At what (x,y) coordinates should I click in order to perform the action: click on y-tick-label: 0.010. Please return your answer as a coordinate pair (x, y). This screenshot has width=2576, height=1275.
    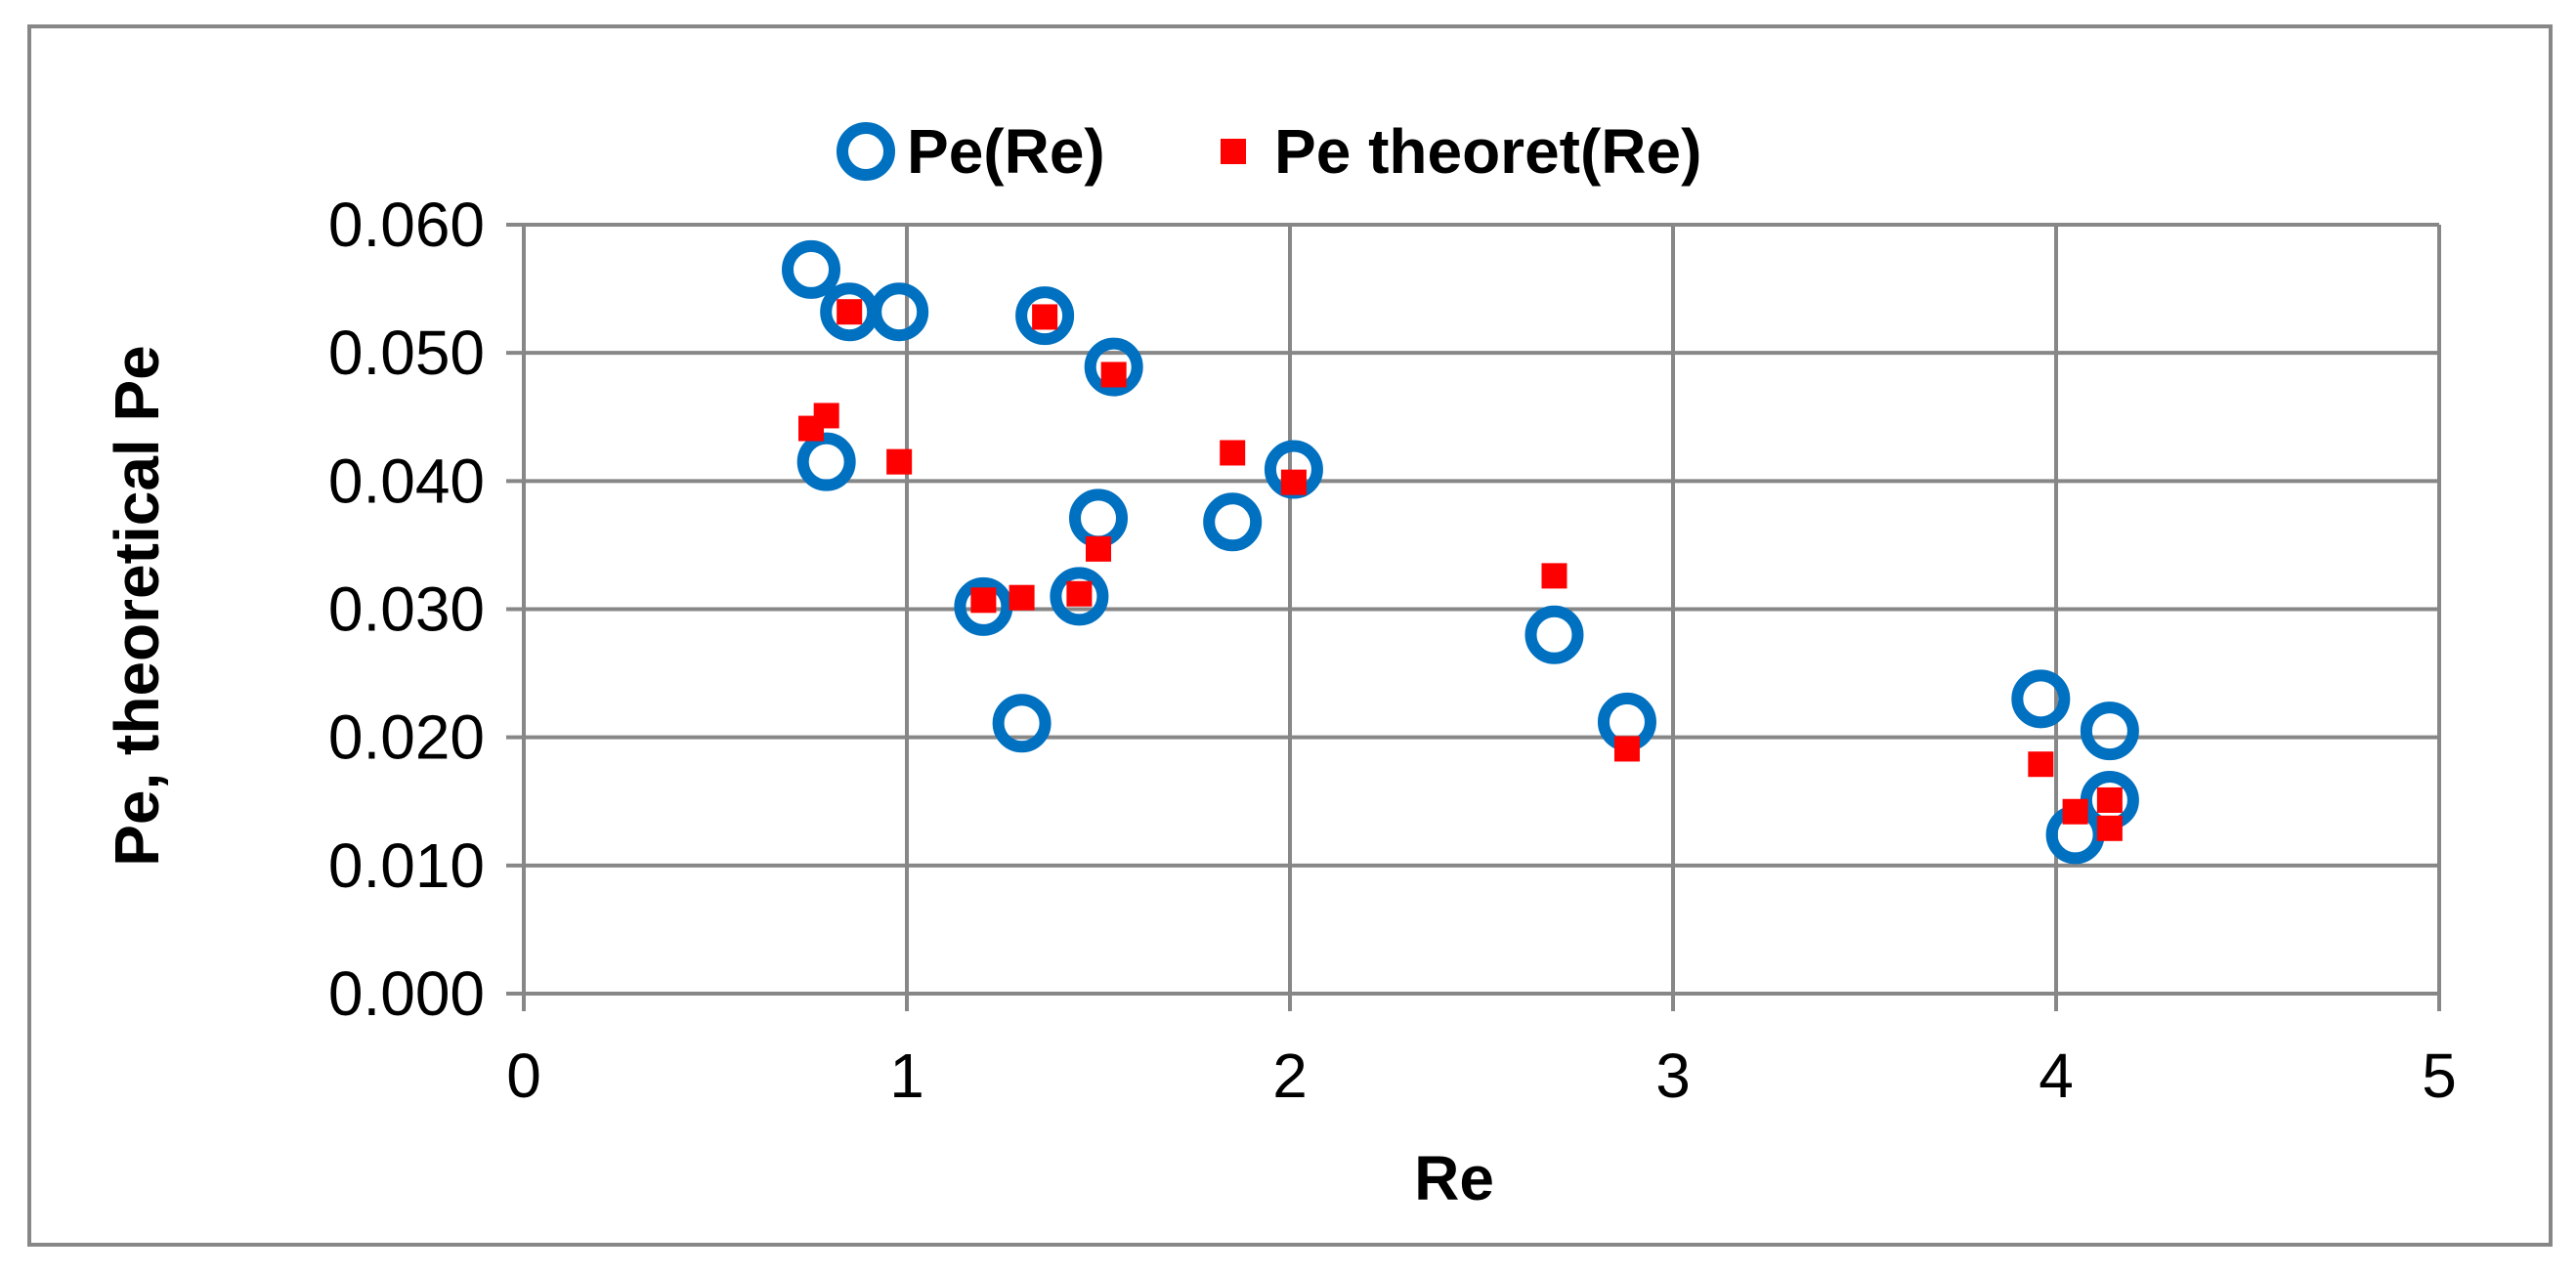
    Looking at the image, I should click on (406, 865).